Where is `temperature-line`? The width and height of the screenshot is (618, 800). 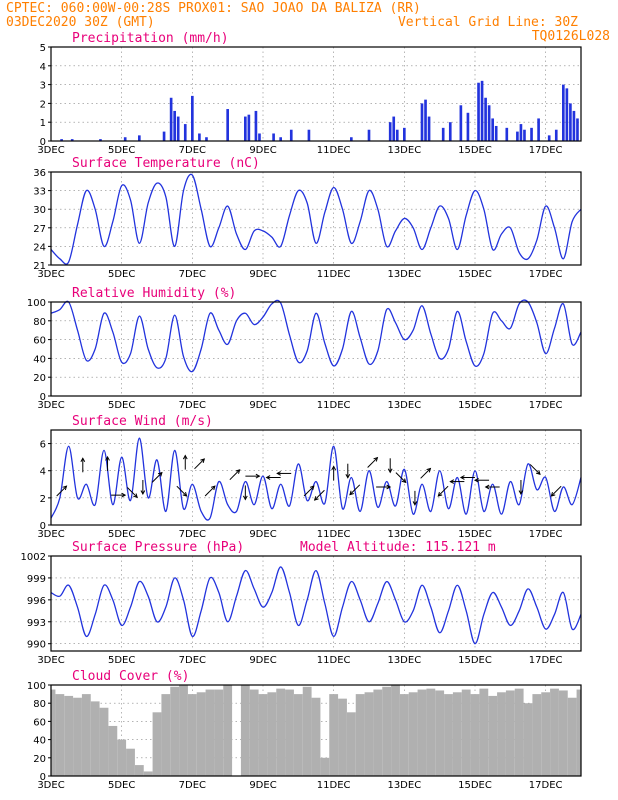 temperature-line is located at coordinates (316, 219).